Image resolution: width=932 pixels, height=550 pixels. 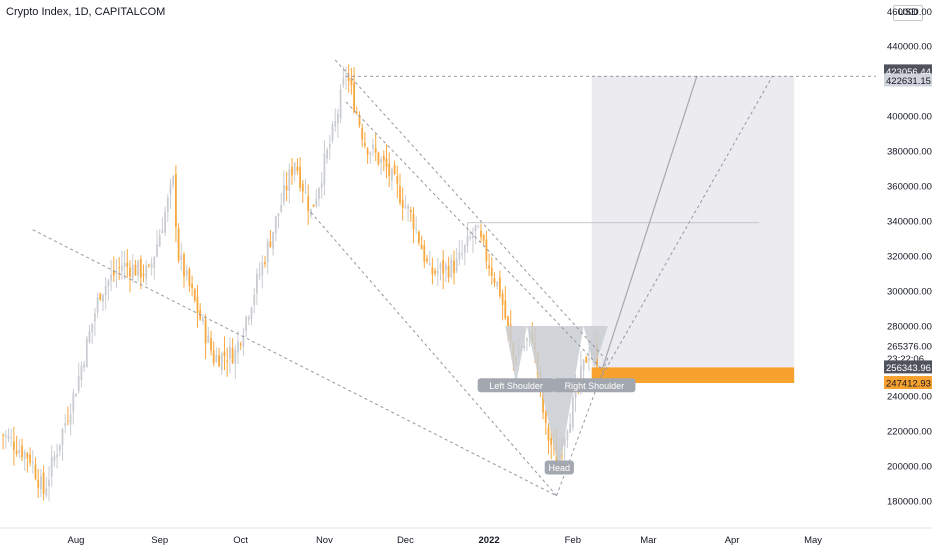 What do you see at coordinates (324, 540) in the screenshot?
I see `time-tick-label: Nov` at bounding box center [324, 540].